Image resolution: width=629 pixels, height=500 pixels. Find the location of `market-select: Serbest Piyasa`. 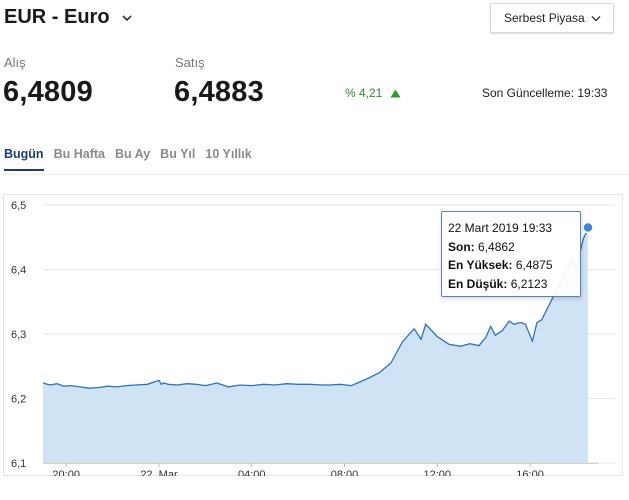

market-select: Serbest Piyasa is located at coordinates (552, 18).